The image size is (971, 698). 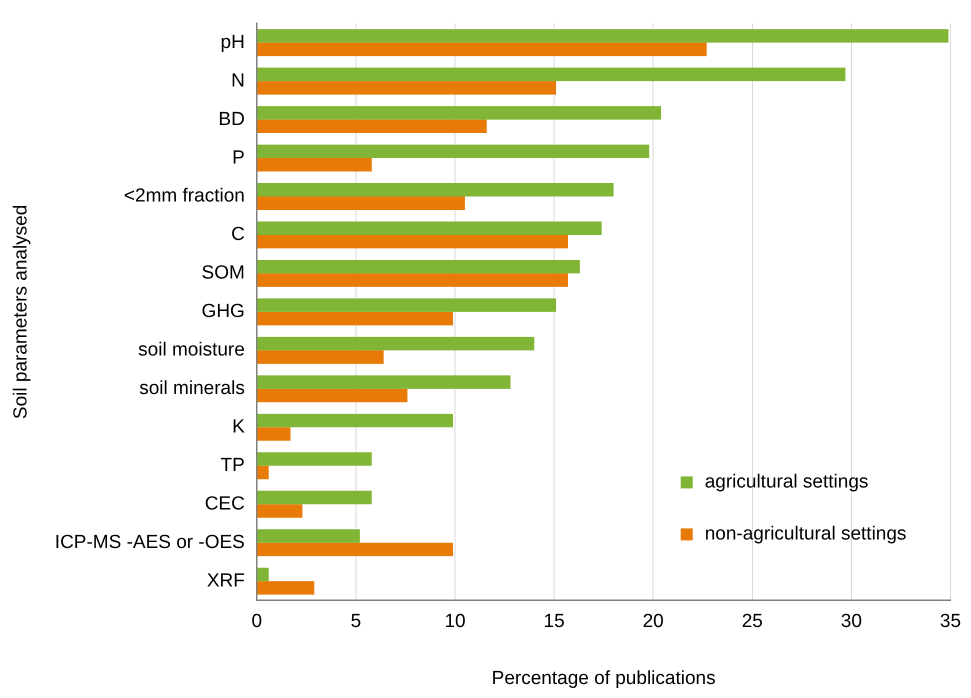 What do you see at coordinates (951, 621) in the screenshot?
I see `x-tick-label: 35` at bounding box center [951, 621].